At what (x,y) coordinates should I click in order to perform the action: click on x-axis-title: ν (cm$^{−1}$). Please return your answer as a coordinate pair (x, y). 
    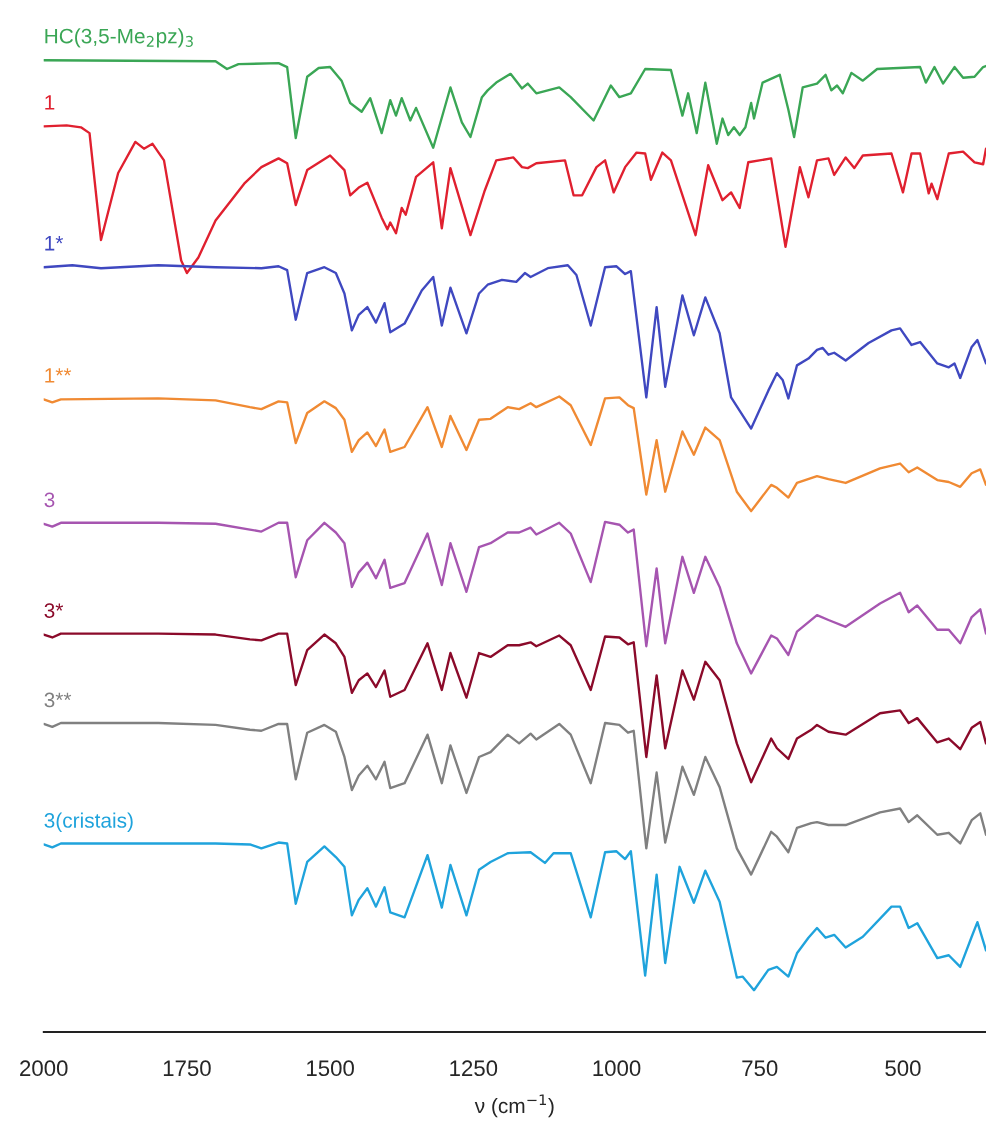
    Looking at the image, I should click on (514, 1106).